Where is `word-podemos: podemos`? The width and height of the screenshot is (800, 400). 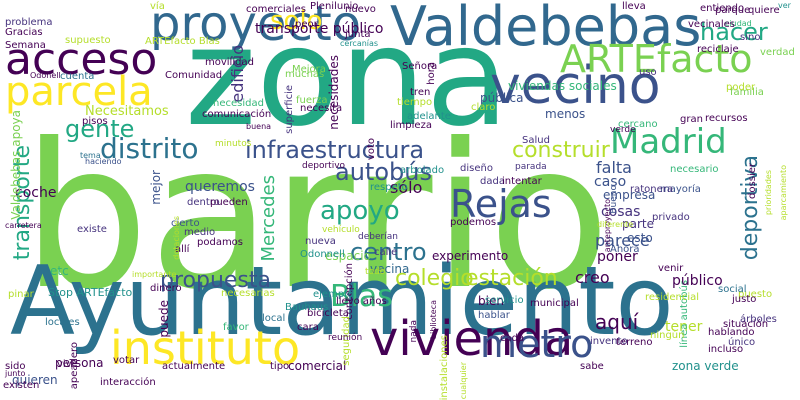 word-podemos: podemos is located at coordinates (473, 222).